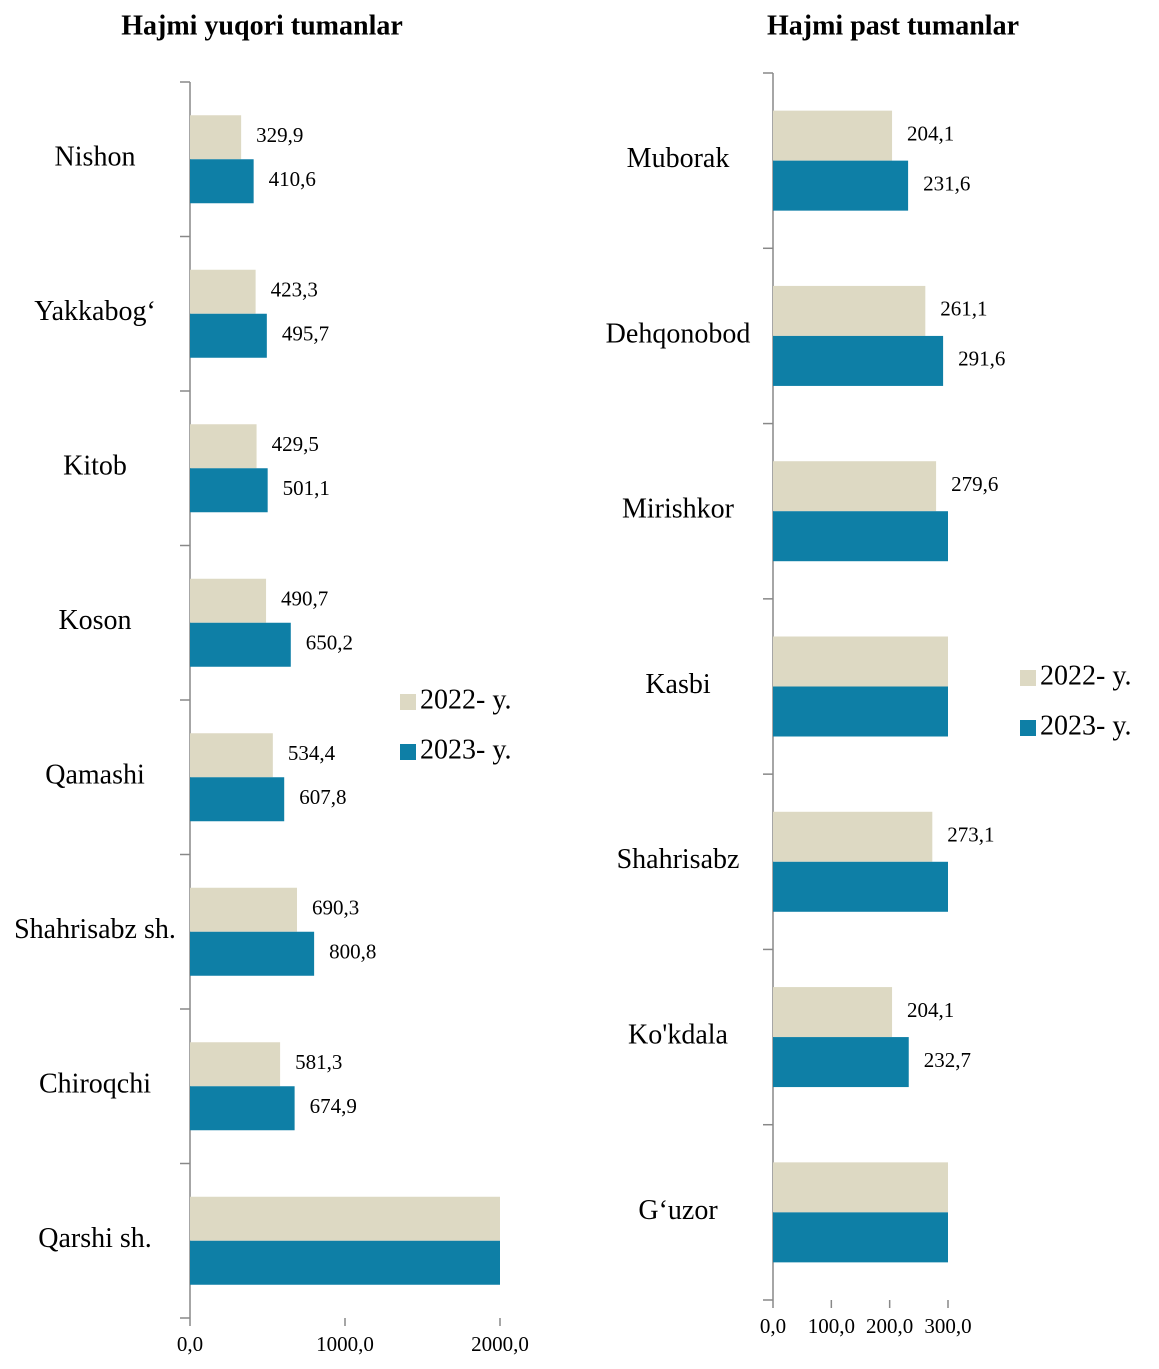 This screenshot has width=1159, height=1369. What do you see at coordinates (831, 1326) in the screenshot?
I see `x-tick-label: 100,0` at bounding box center [831, 1326].